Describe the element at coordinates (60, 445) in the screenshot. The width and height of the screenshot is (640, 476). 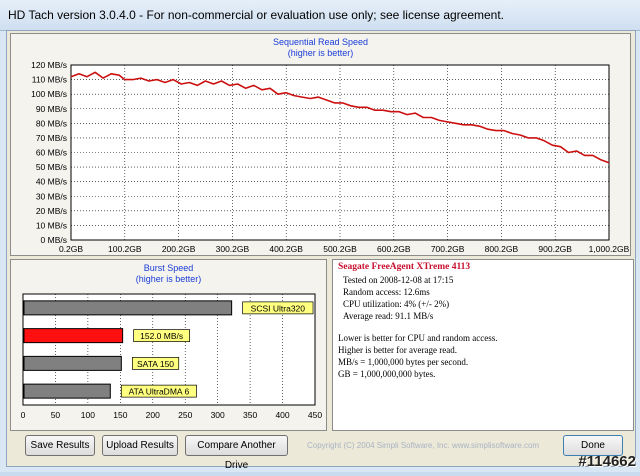
I see `save-results-button: Save Results` at that location.